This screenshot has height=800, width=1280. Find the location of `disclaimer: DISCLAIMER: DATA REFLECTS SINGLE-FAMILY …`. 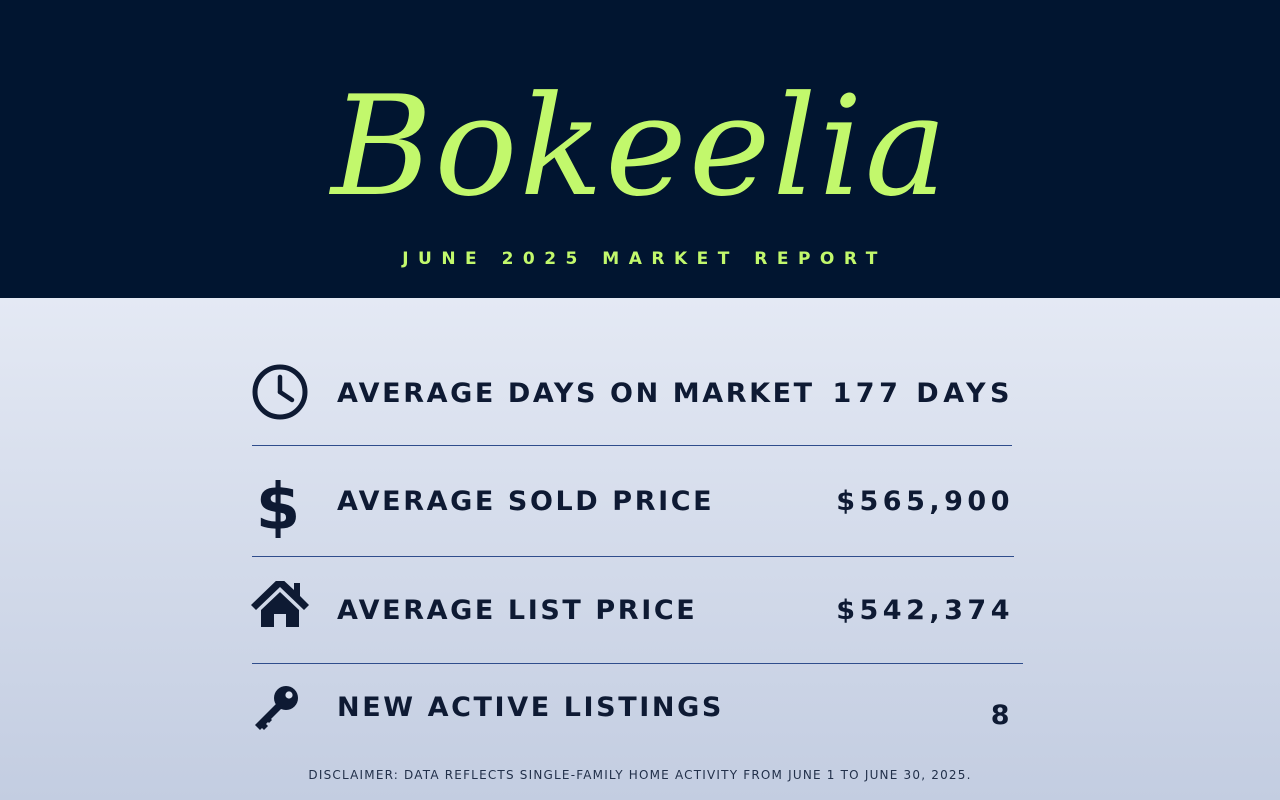

disclaimer: DISCLAIMER: DATA REFLECTS SINGLE-FAMILY … is located at coordinates (640, 775).